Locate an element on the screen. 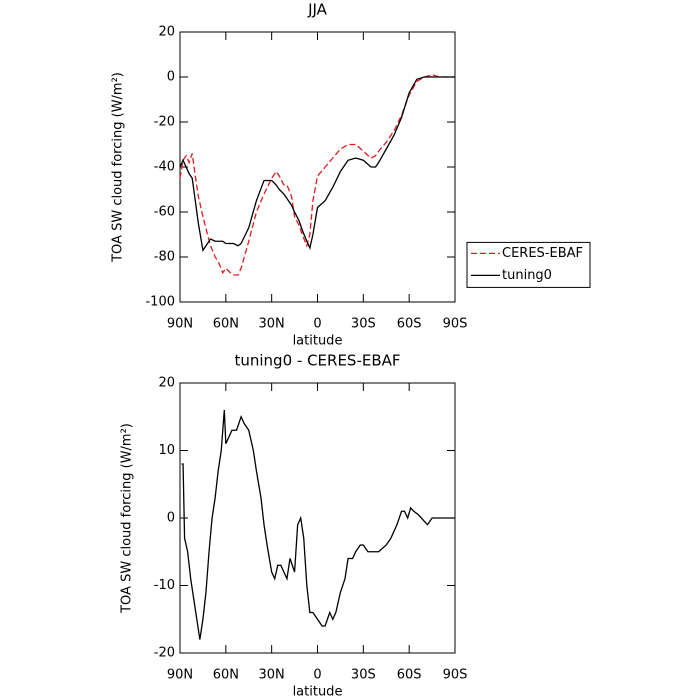 The width and height of the screenshot is (700, 700). legend-label: tuning0 is located at coordinates (527, 275).